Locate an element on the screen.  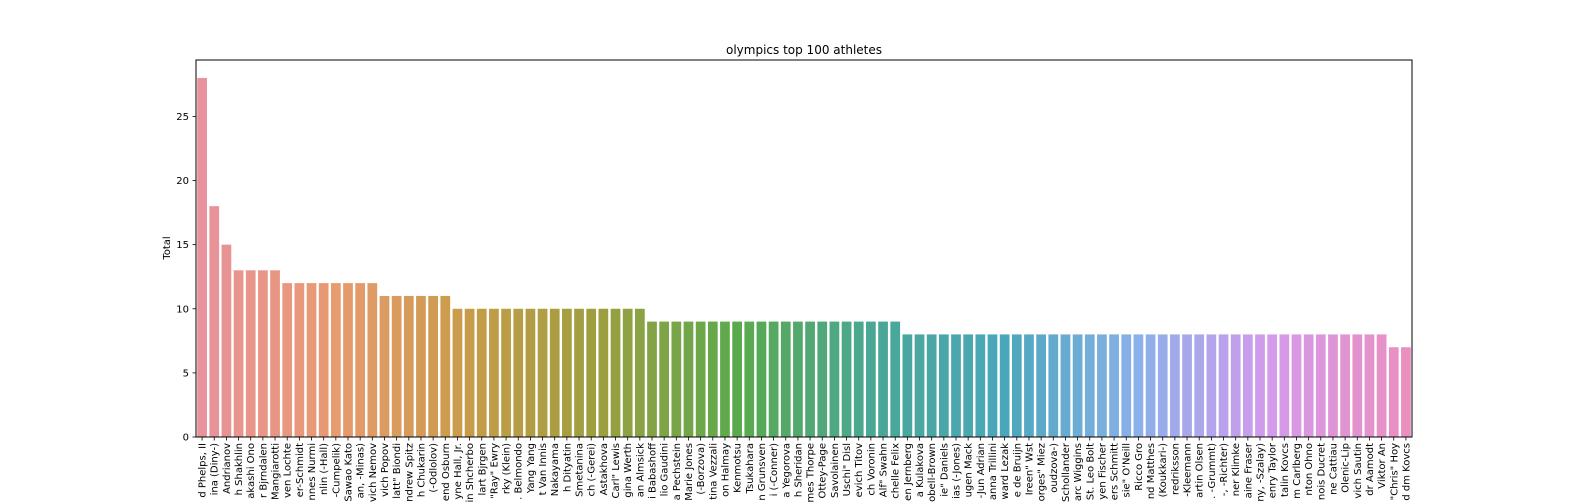
x-tick-label-85: ner Klimke is located at coordinates (1236, 469).